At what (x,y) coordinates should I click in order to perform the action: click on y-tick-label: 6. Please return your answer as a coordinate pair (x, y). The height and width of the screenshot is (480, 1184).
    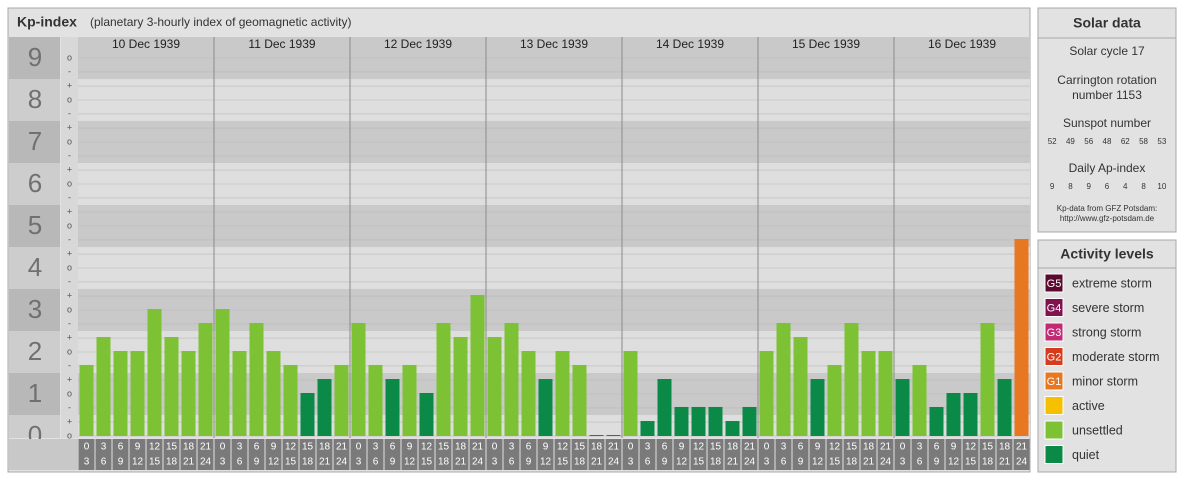
    Looking at the image, I should click on (35, 183).